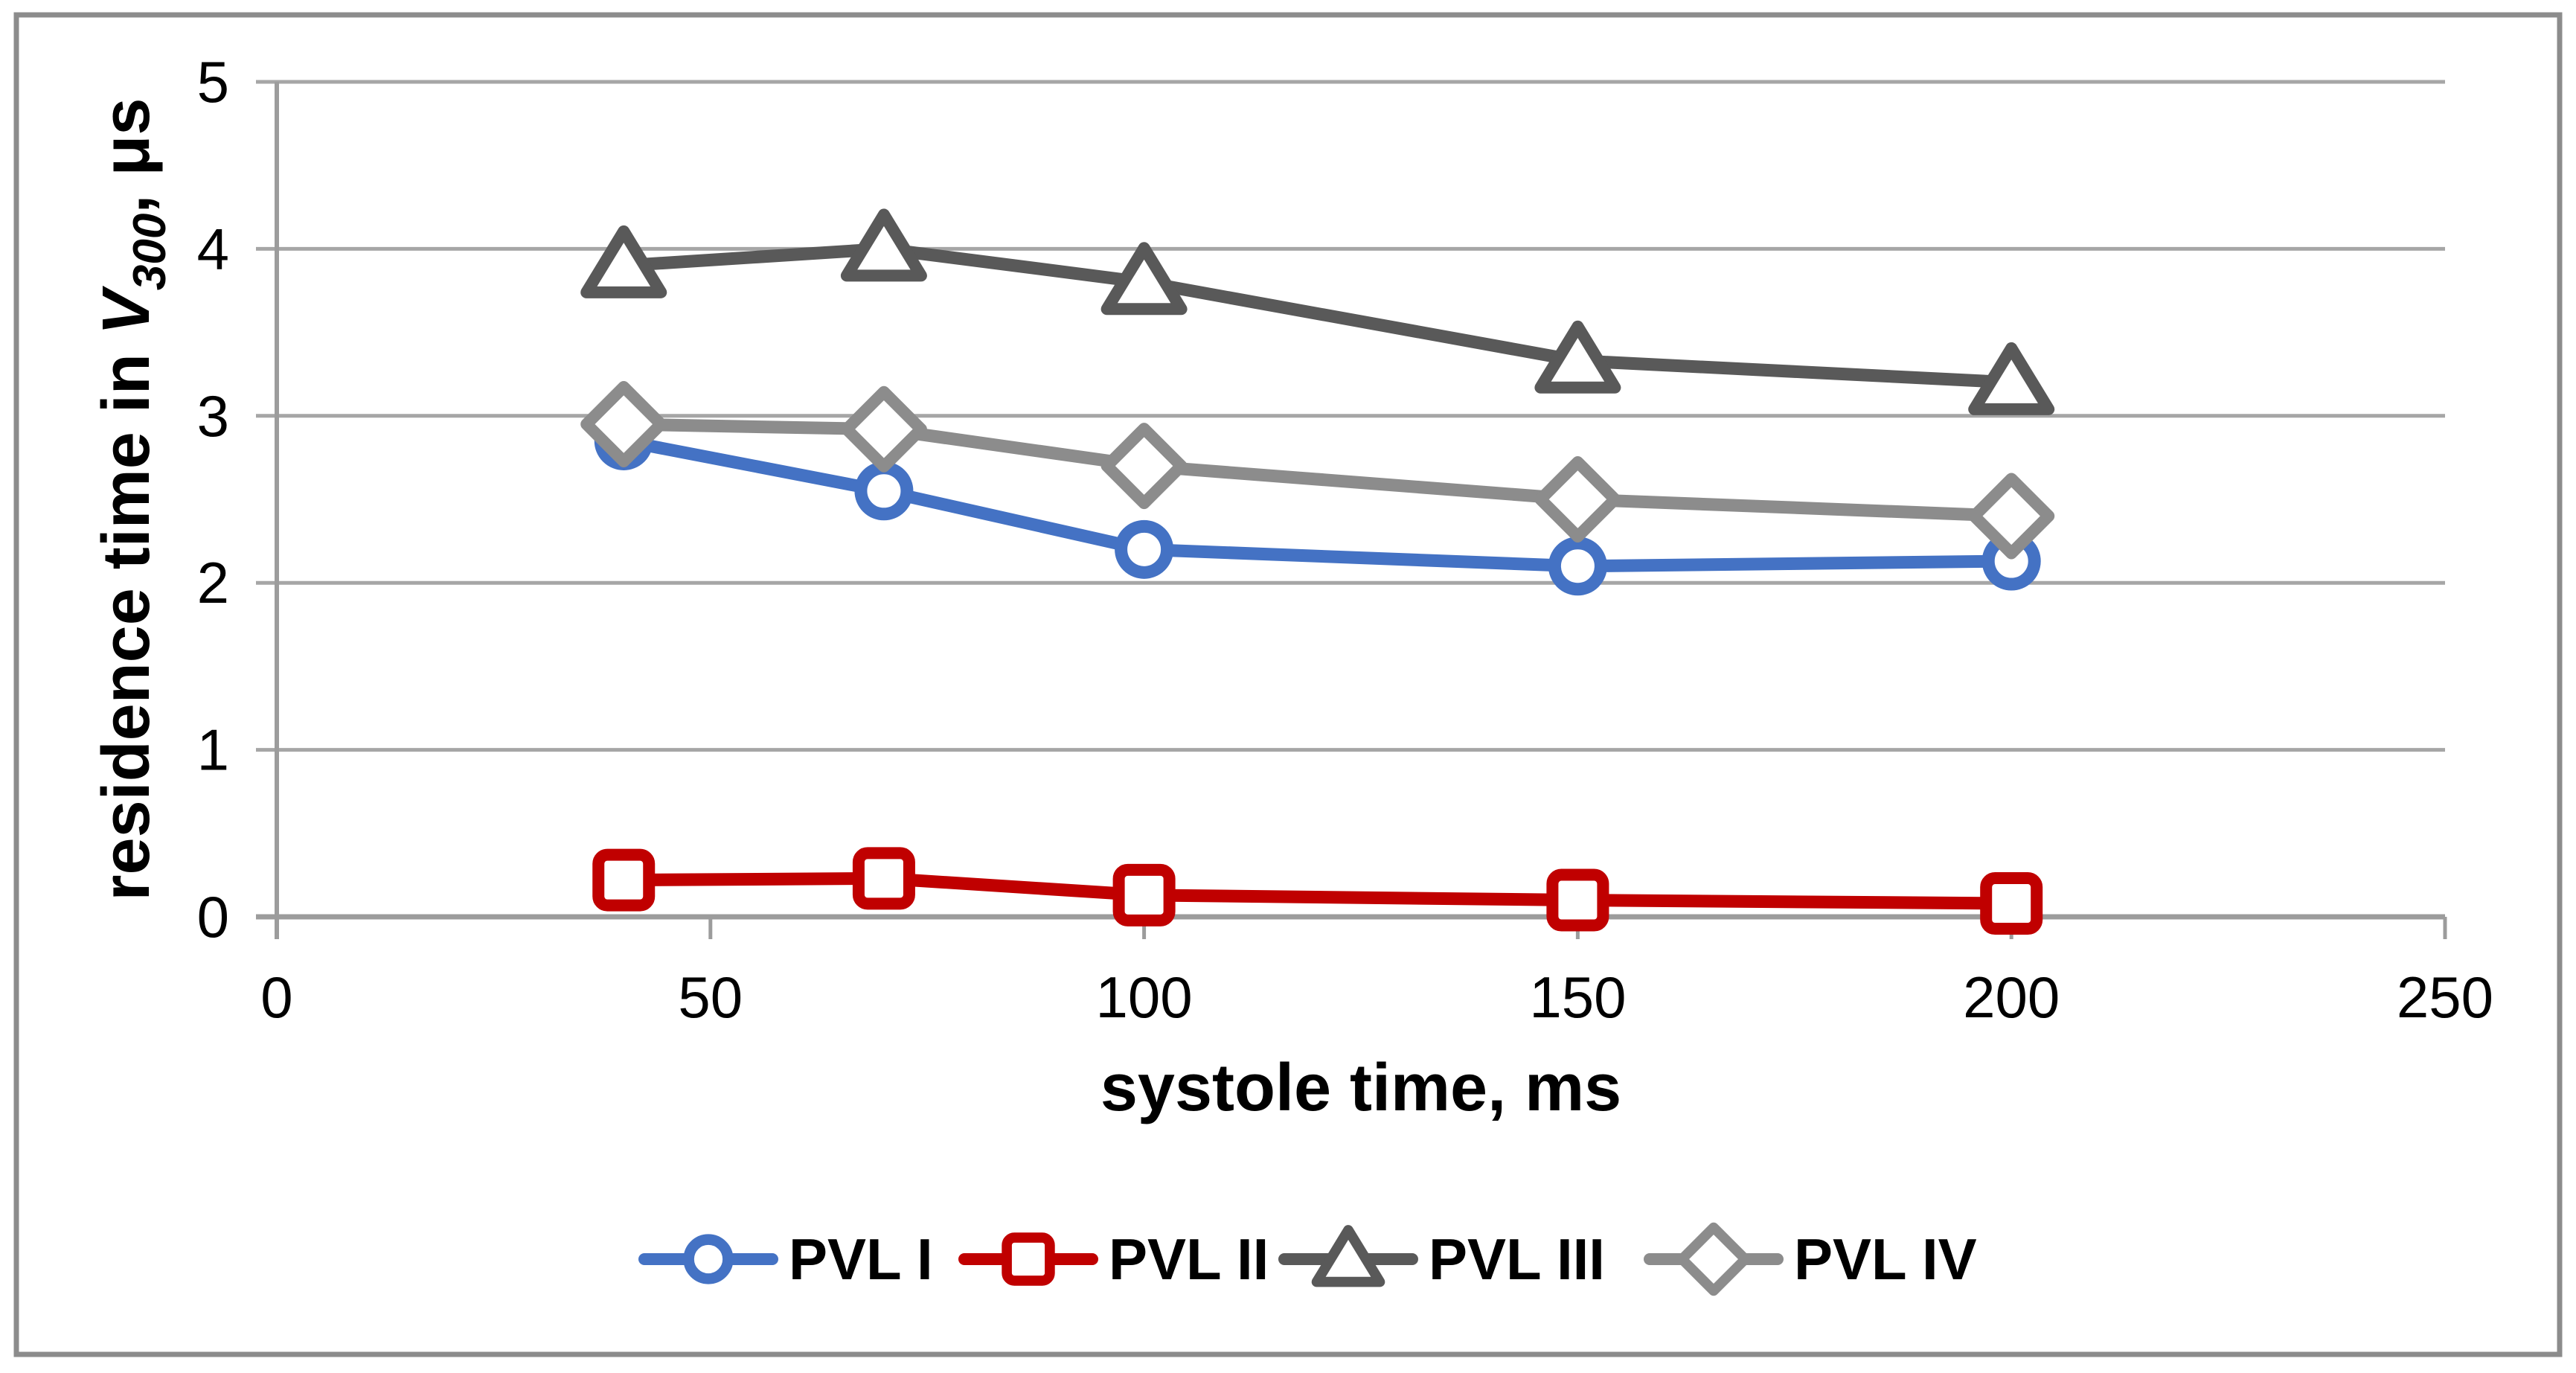 The height and width of the screenshot is (1373, 2576). I want to click on series-pvl-i, so click(1317, 503).